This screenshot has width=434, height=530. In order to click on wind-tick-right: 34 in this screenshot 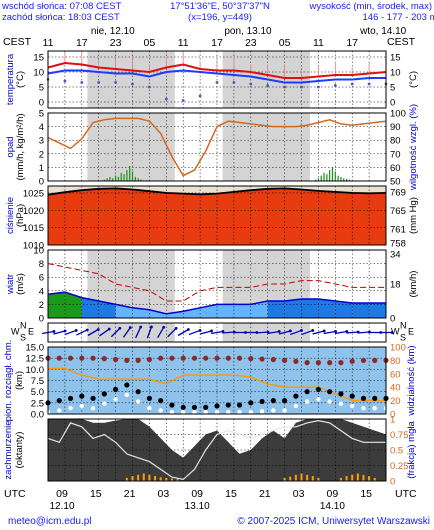, I will do `click(395, 254)`.